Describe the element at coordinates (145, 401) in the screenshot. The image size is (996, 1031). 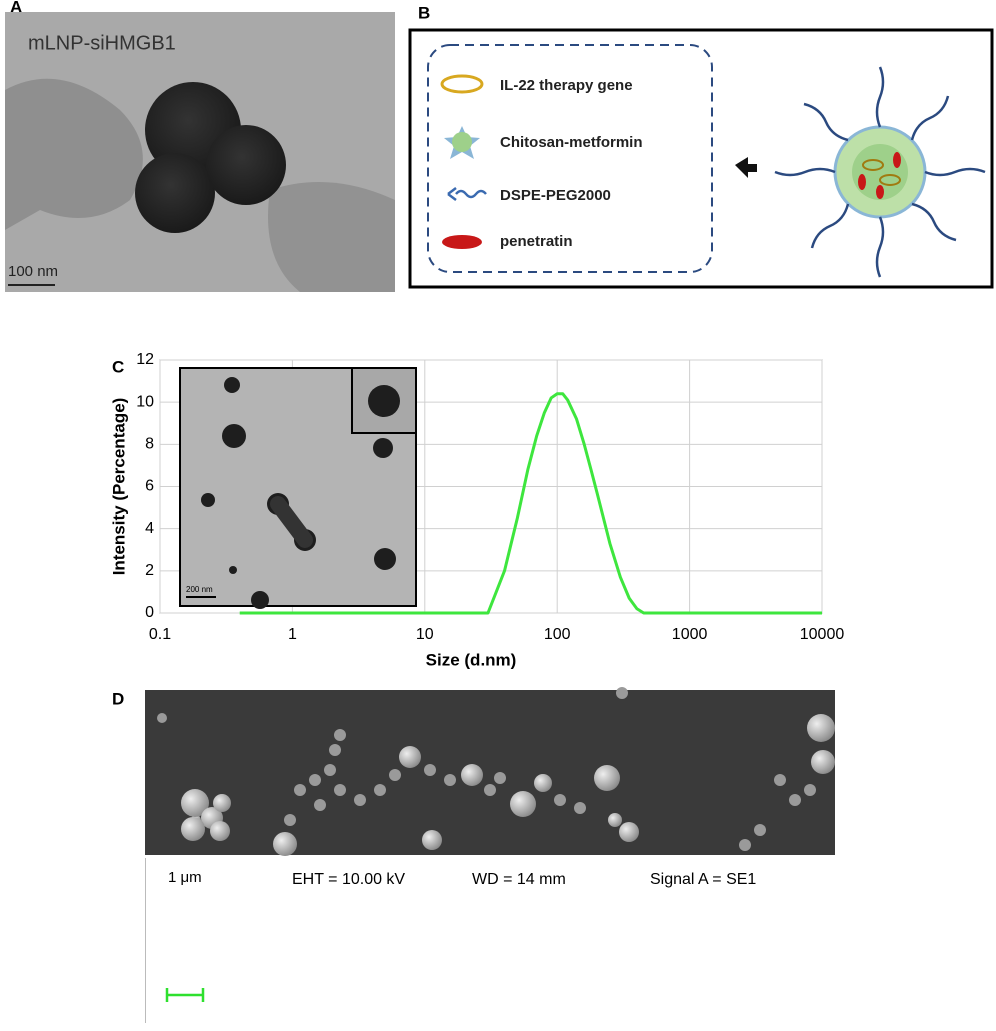
I see `y-tick-label: 10` at that location.